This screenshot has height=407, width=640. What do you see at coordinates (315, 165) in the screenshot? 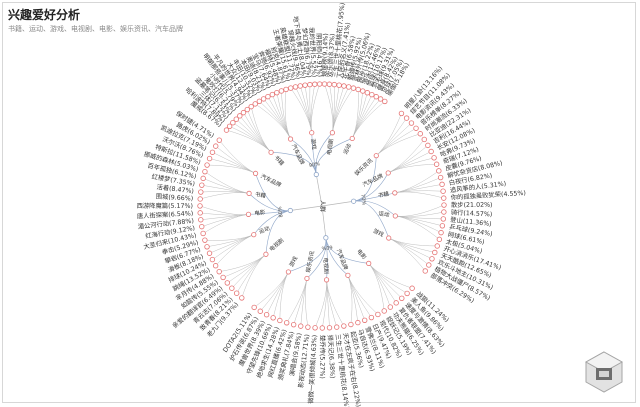
I see `group-share-label: 90%` at bounding box center [315, 165].